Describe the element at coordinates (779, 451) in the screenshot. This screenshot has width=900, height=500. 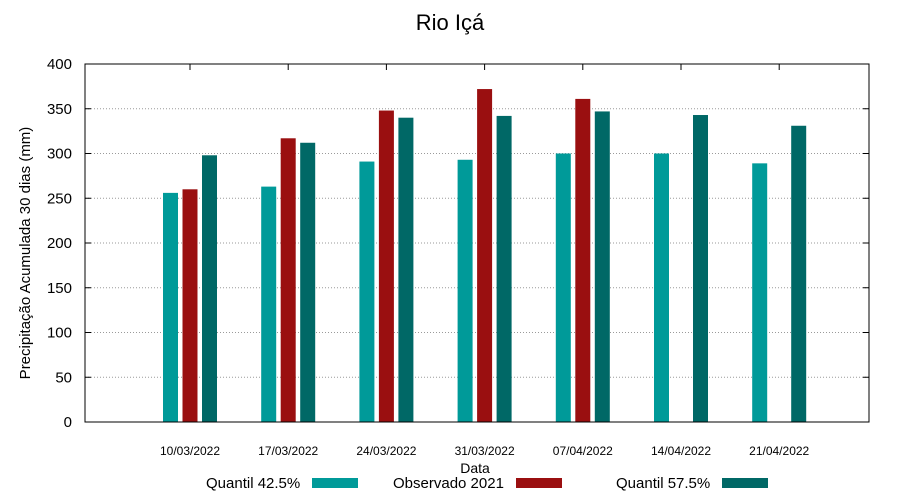
I see `xtick-label-7: 21/04/2022` at that location.